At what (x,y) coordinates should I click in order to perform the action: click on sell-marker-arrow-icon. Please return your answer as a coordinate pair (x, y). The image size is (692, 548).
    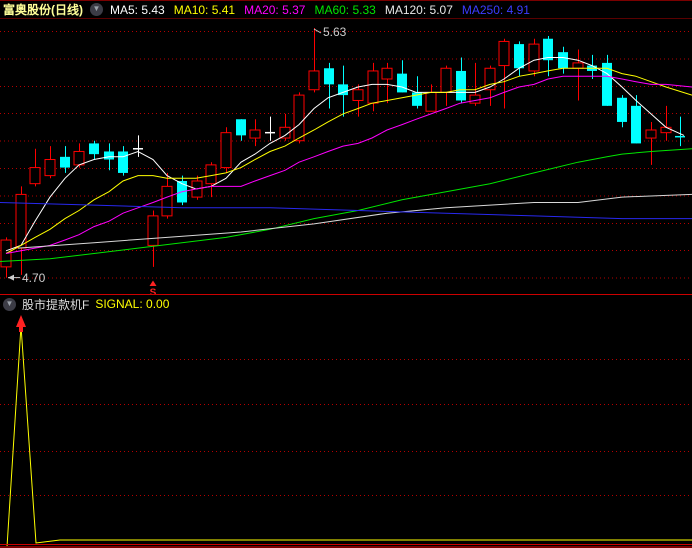
    Looking at the image, I should click on (153, 283).